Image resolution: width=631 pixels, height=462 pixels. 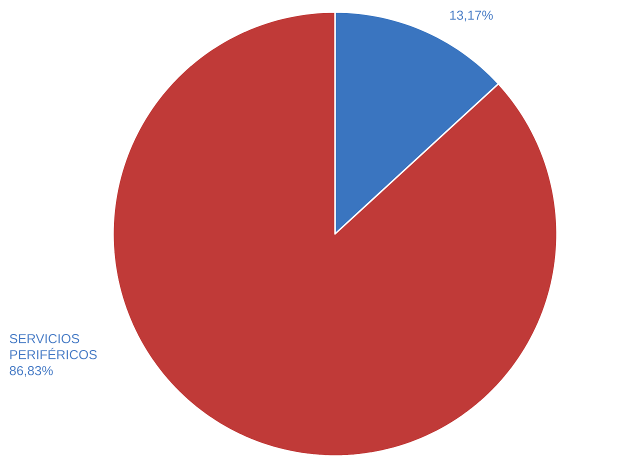 I want to click on data-label: 13,17%, so click(x=471, y=16).